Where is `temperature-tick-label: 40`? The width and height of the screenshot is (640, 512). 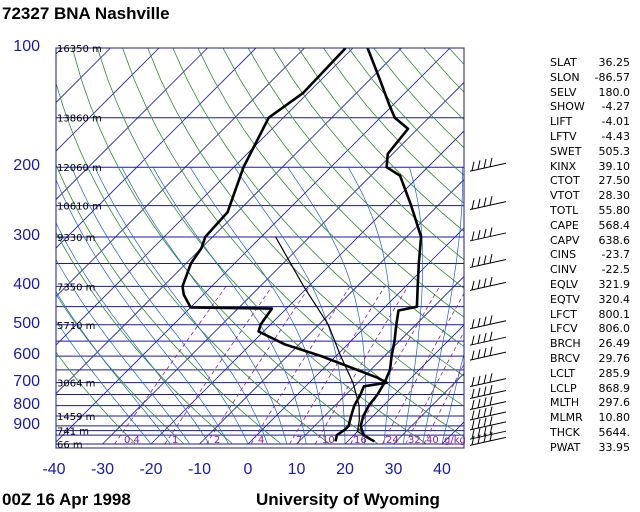
temperature-tick-label: 40 is located at coordinates (442, 469).